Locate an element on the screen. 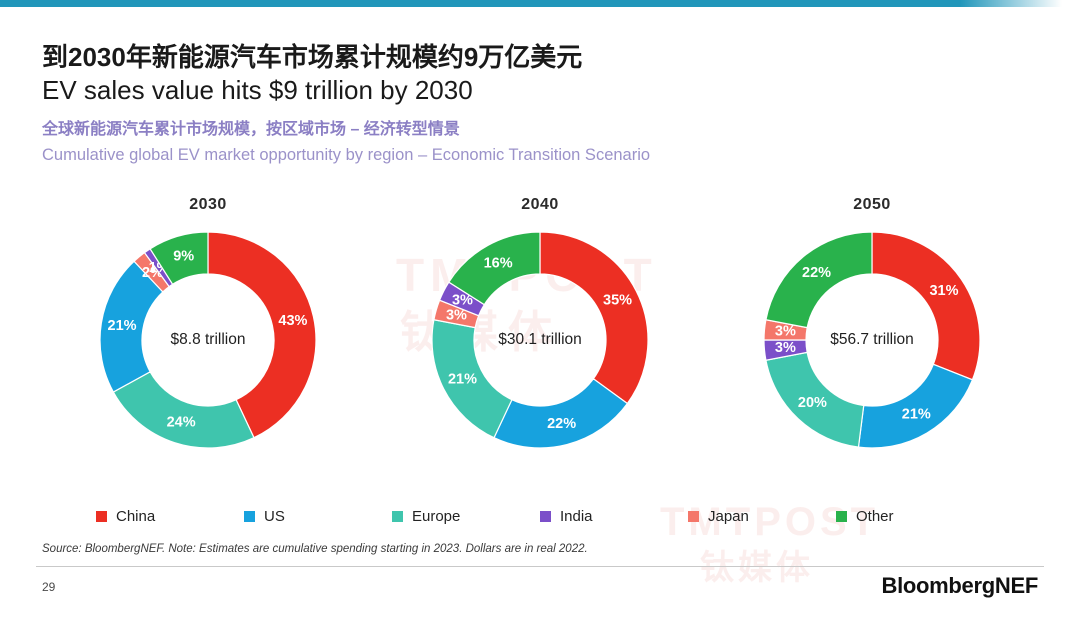 This screenshot has height=630, width=1080. legend-item-china: China is located at coordinates (170, 516).